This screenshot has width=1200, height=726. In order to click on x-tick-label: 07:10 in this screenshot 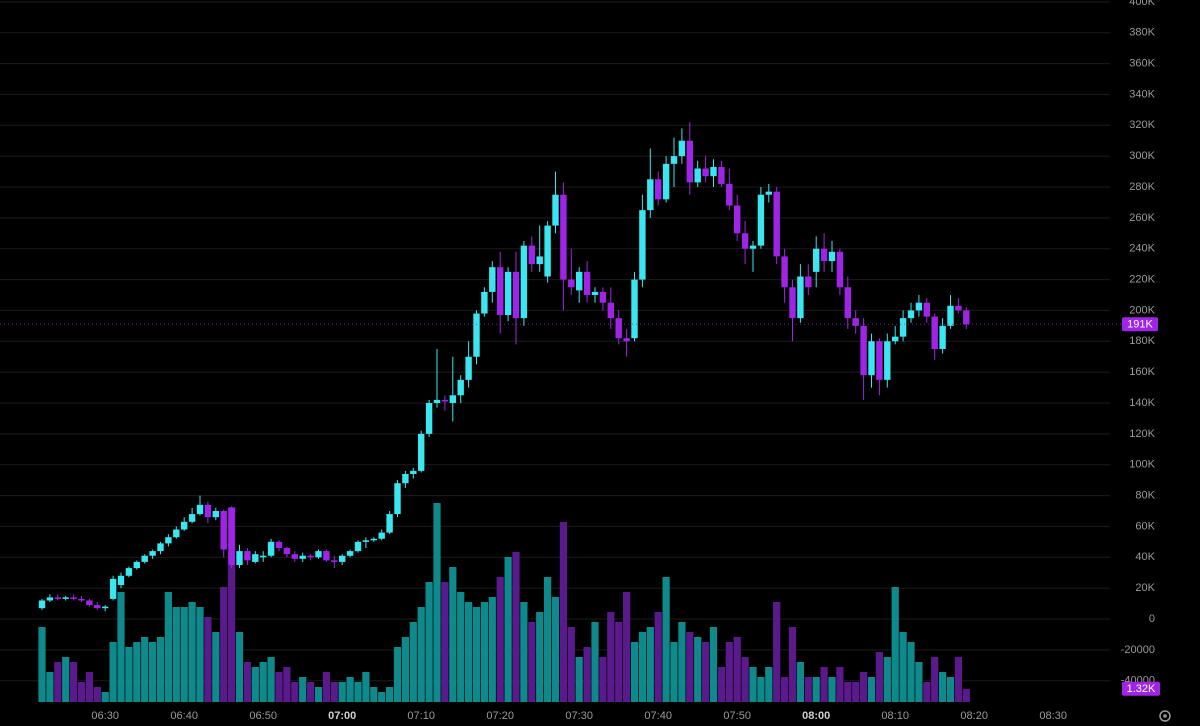, I will do `click(421, 716)`.